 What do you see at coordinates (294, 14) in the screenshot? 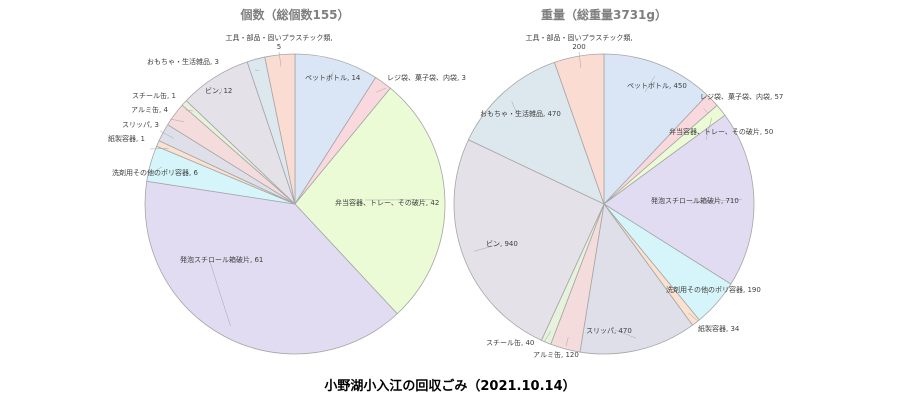
I see `count-chart-title: 個数（総個数155）` at bounding box center [294, 14].